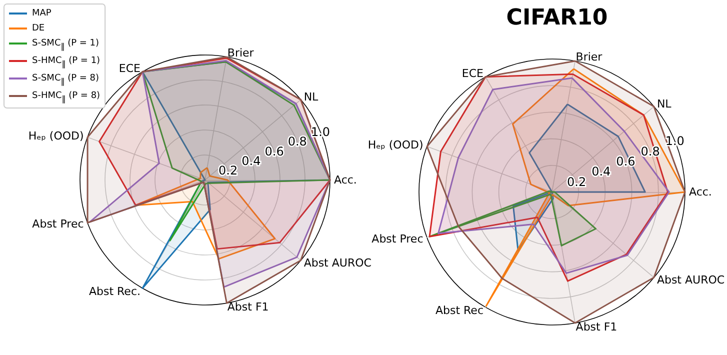  What do you see at coordinates (459, 311) in the screenshot?
I see `spoke-label: Abst Rec` at bounding box center [459, 311].